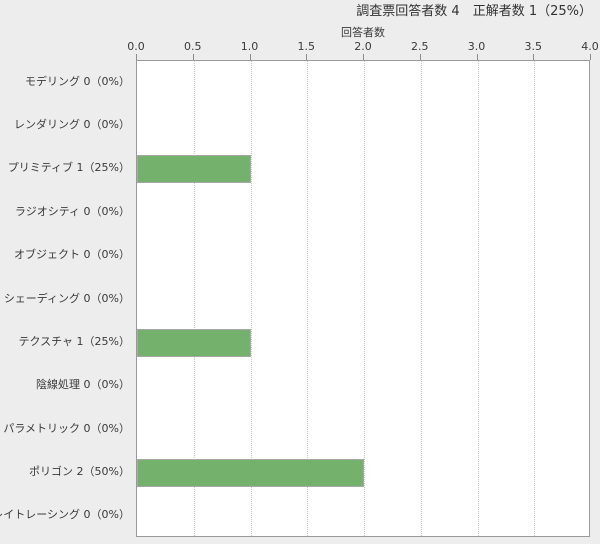 This screenshot has height=544, width=600. What do you see at coordinates (590, 46) in the screenshot?
I see `x-axis-tick-label: 4.0` at bounding box center [590, 46].